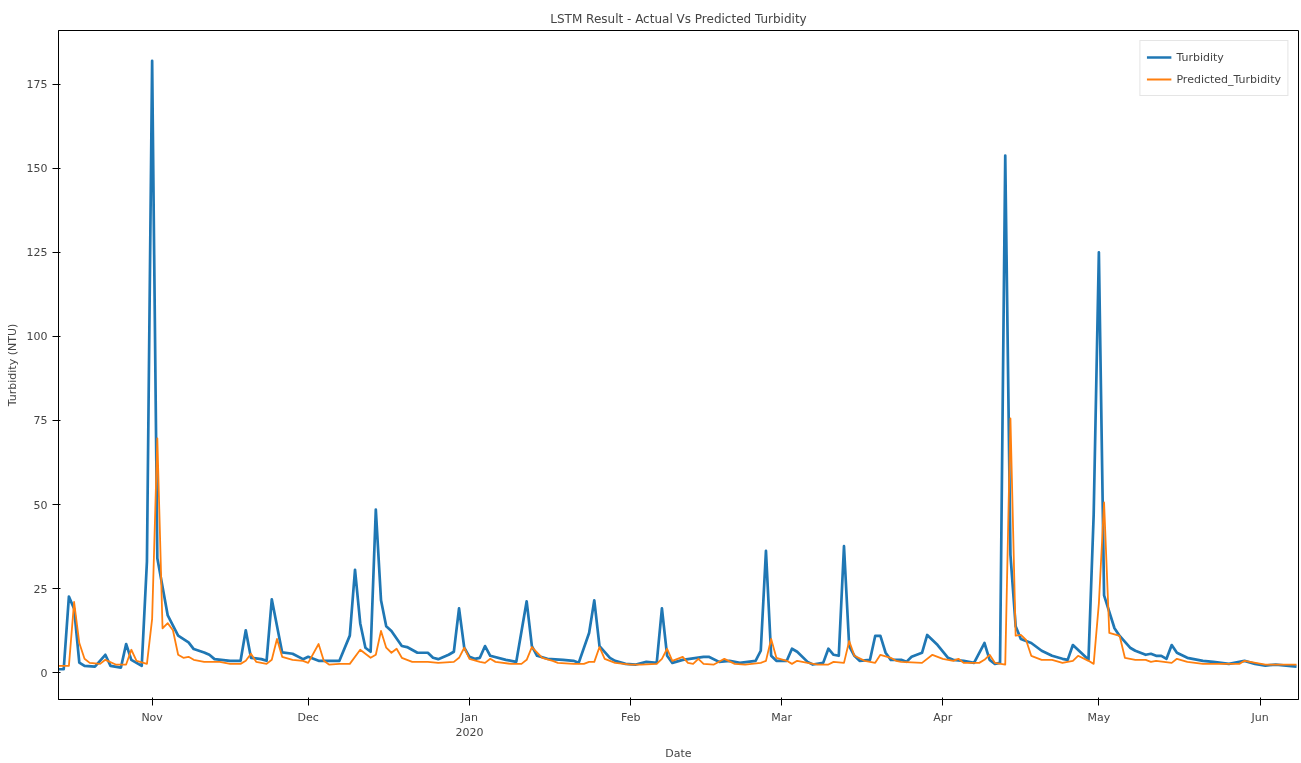  I want to click on y-tick-label: 175, so click(37, 85).